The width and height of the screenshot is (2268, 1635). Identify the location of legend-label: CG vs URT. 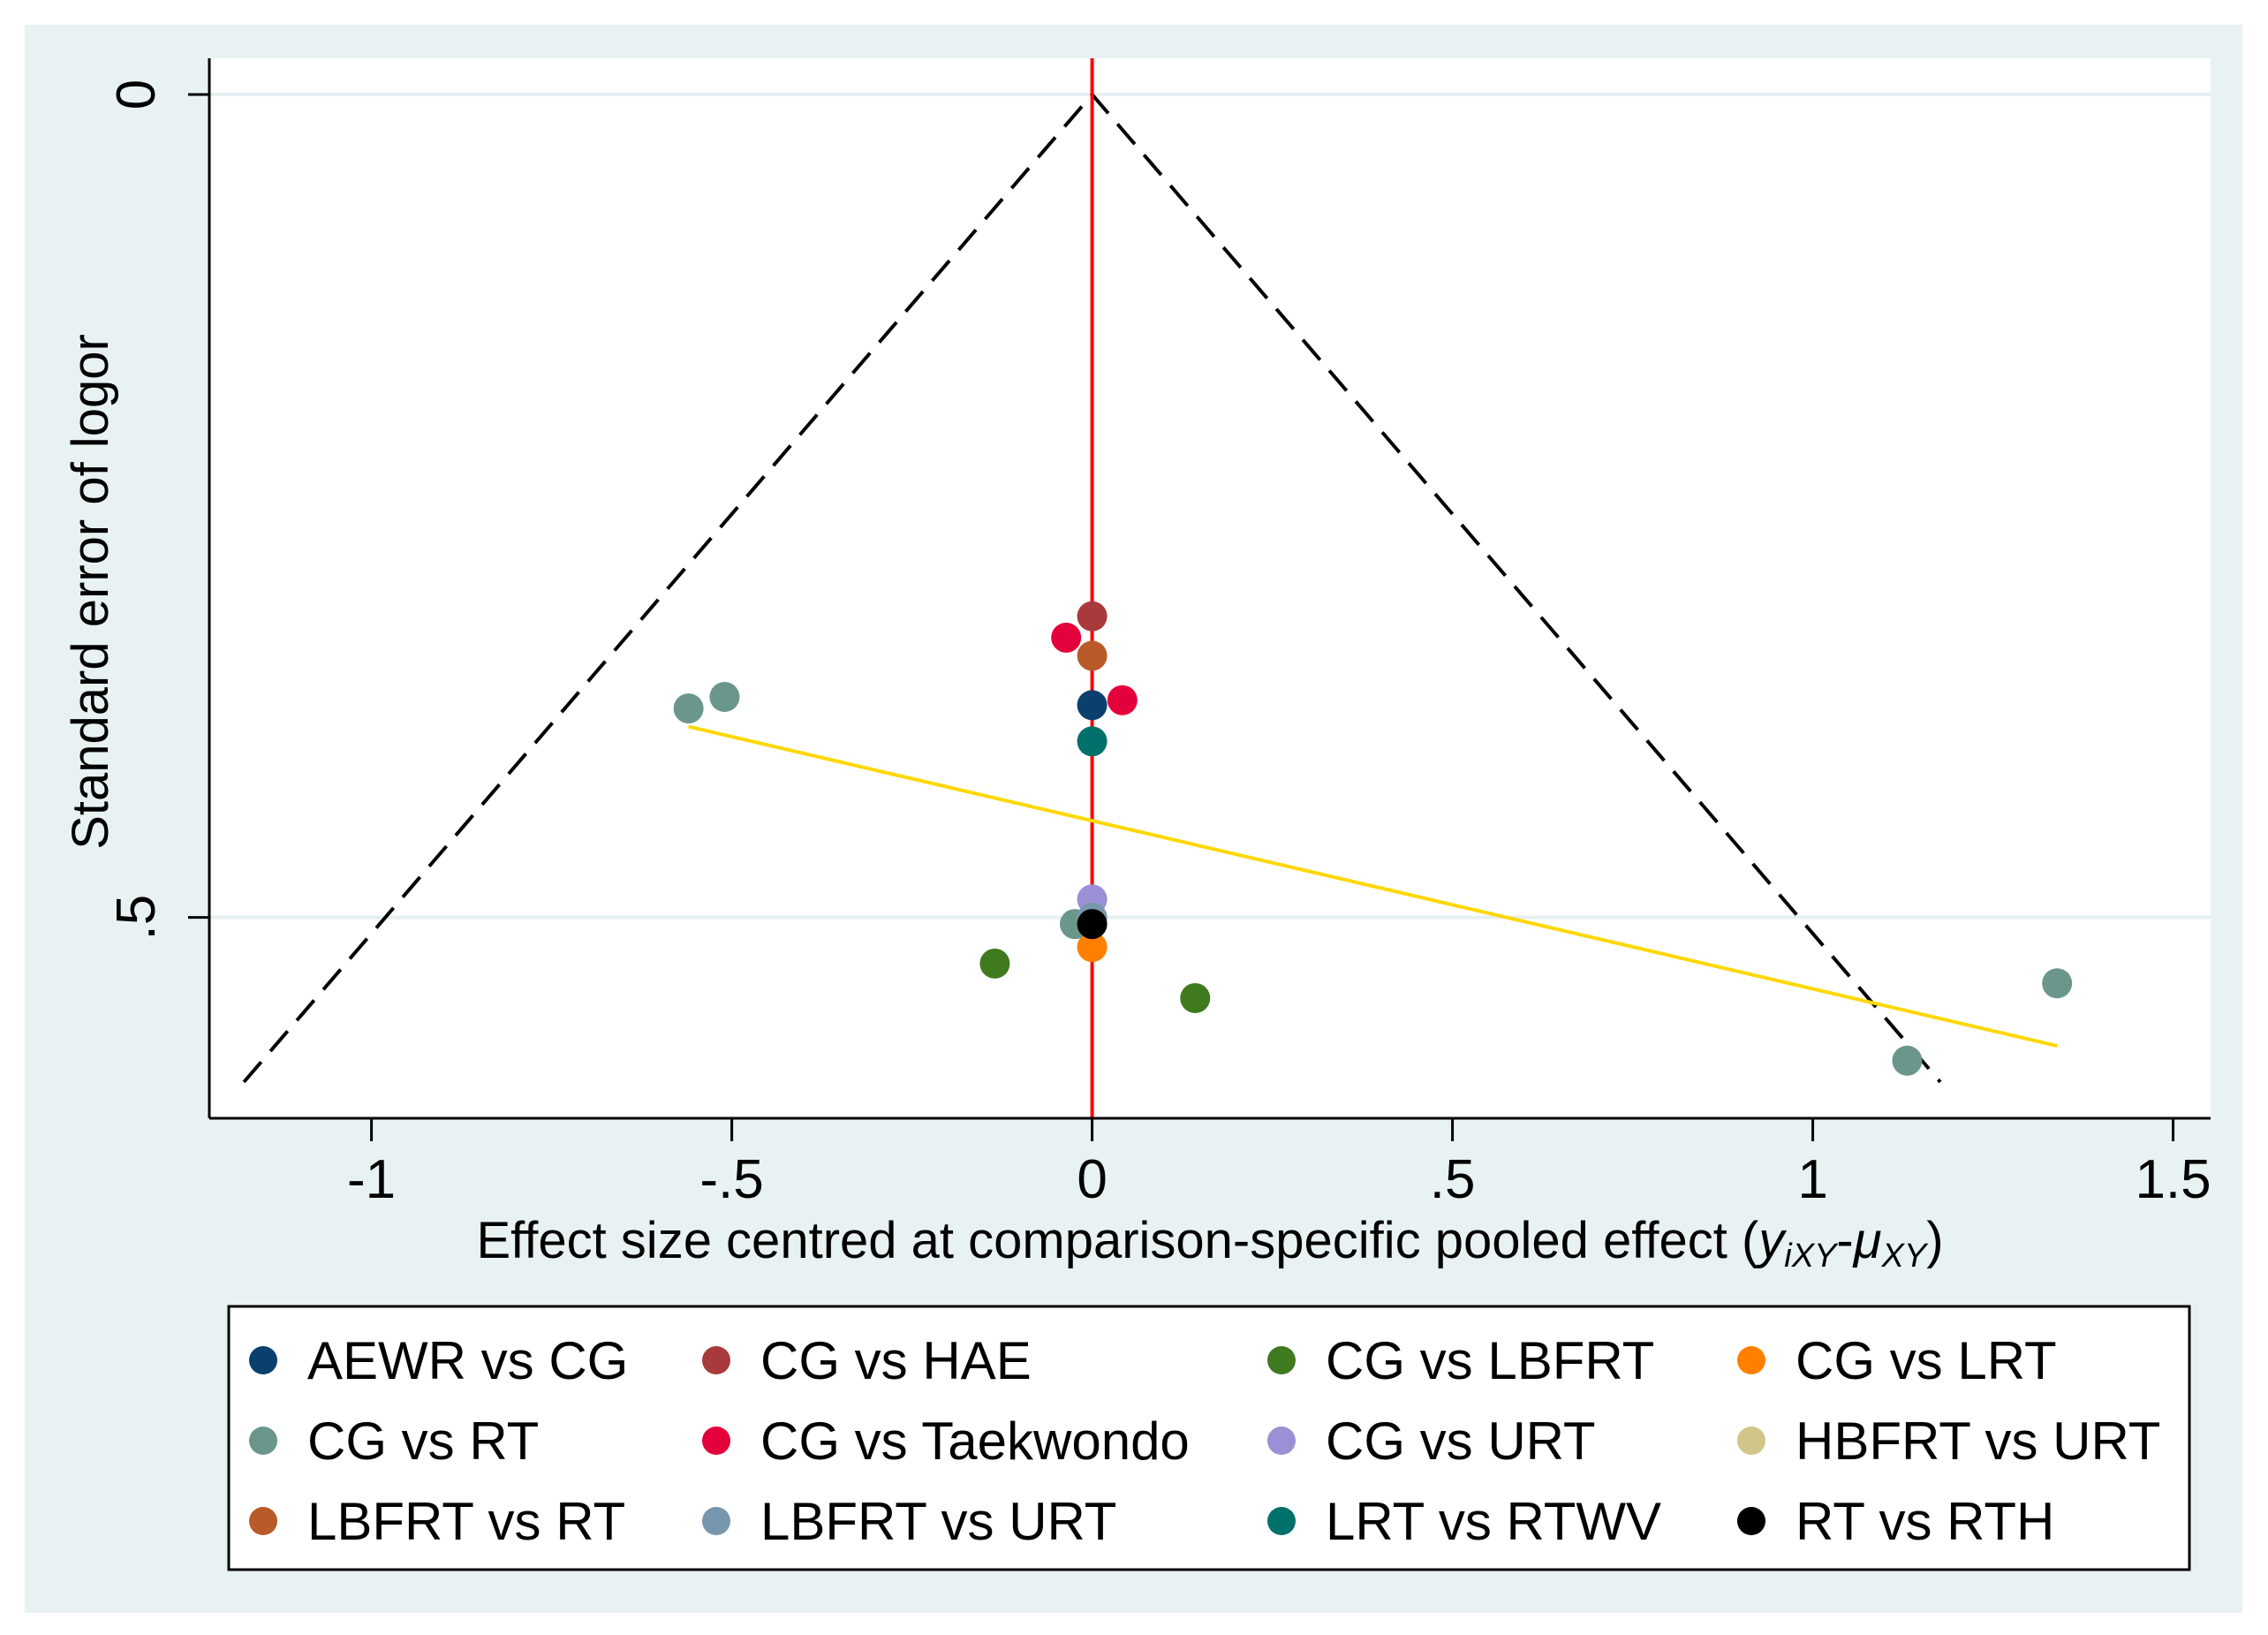
(1461, 1441).